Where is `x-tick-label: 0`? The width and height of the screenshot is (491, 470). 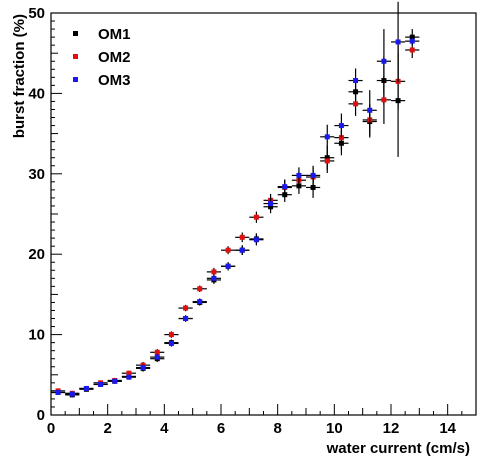 x-tick-label: 0 is located at coordinates (51, 428).